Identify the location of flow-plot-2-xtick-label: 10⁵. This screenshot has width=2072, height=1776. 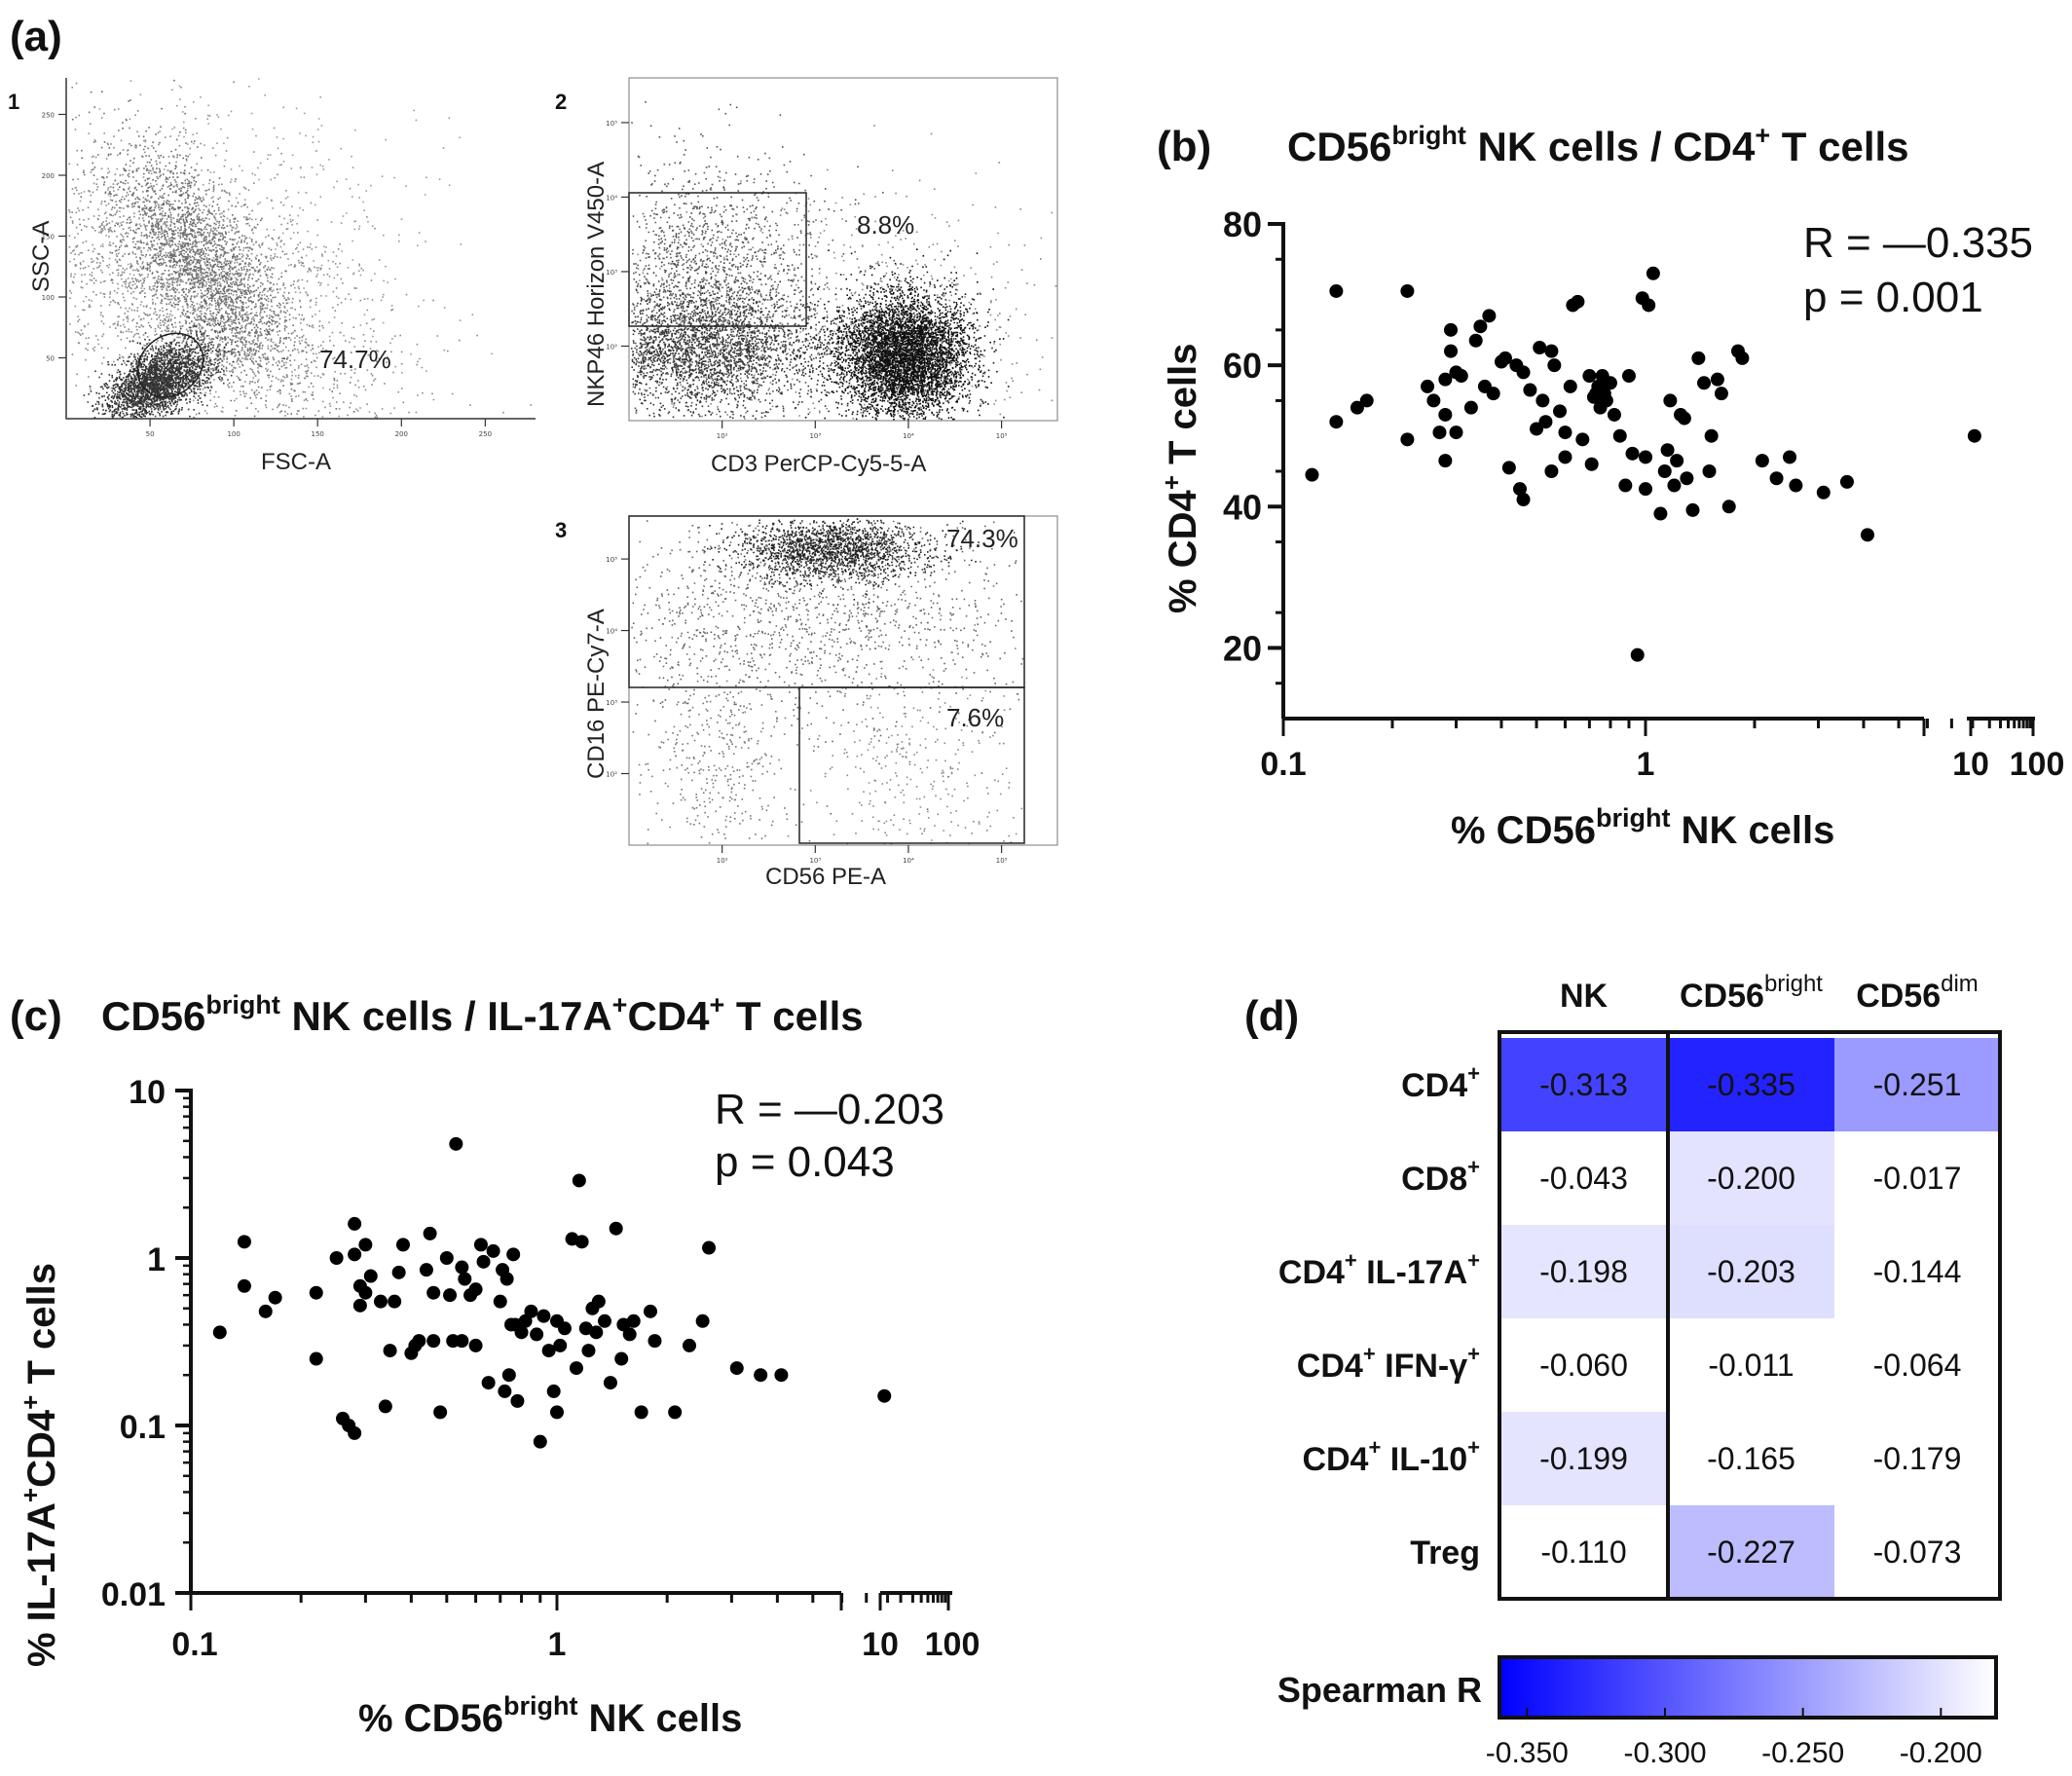
(1002, 436).